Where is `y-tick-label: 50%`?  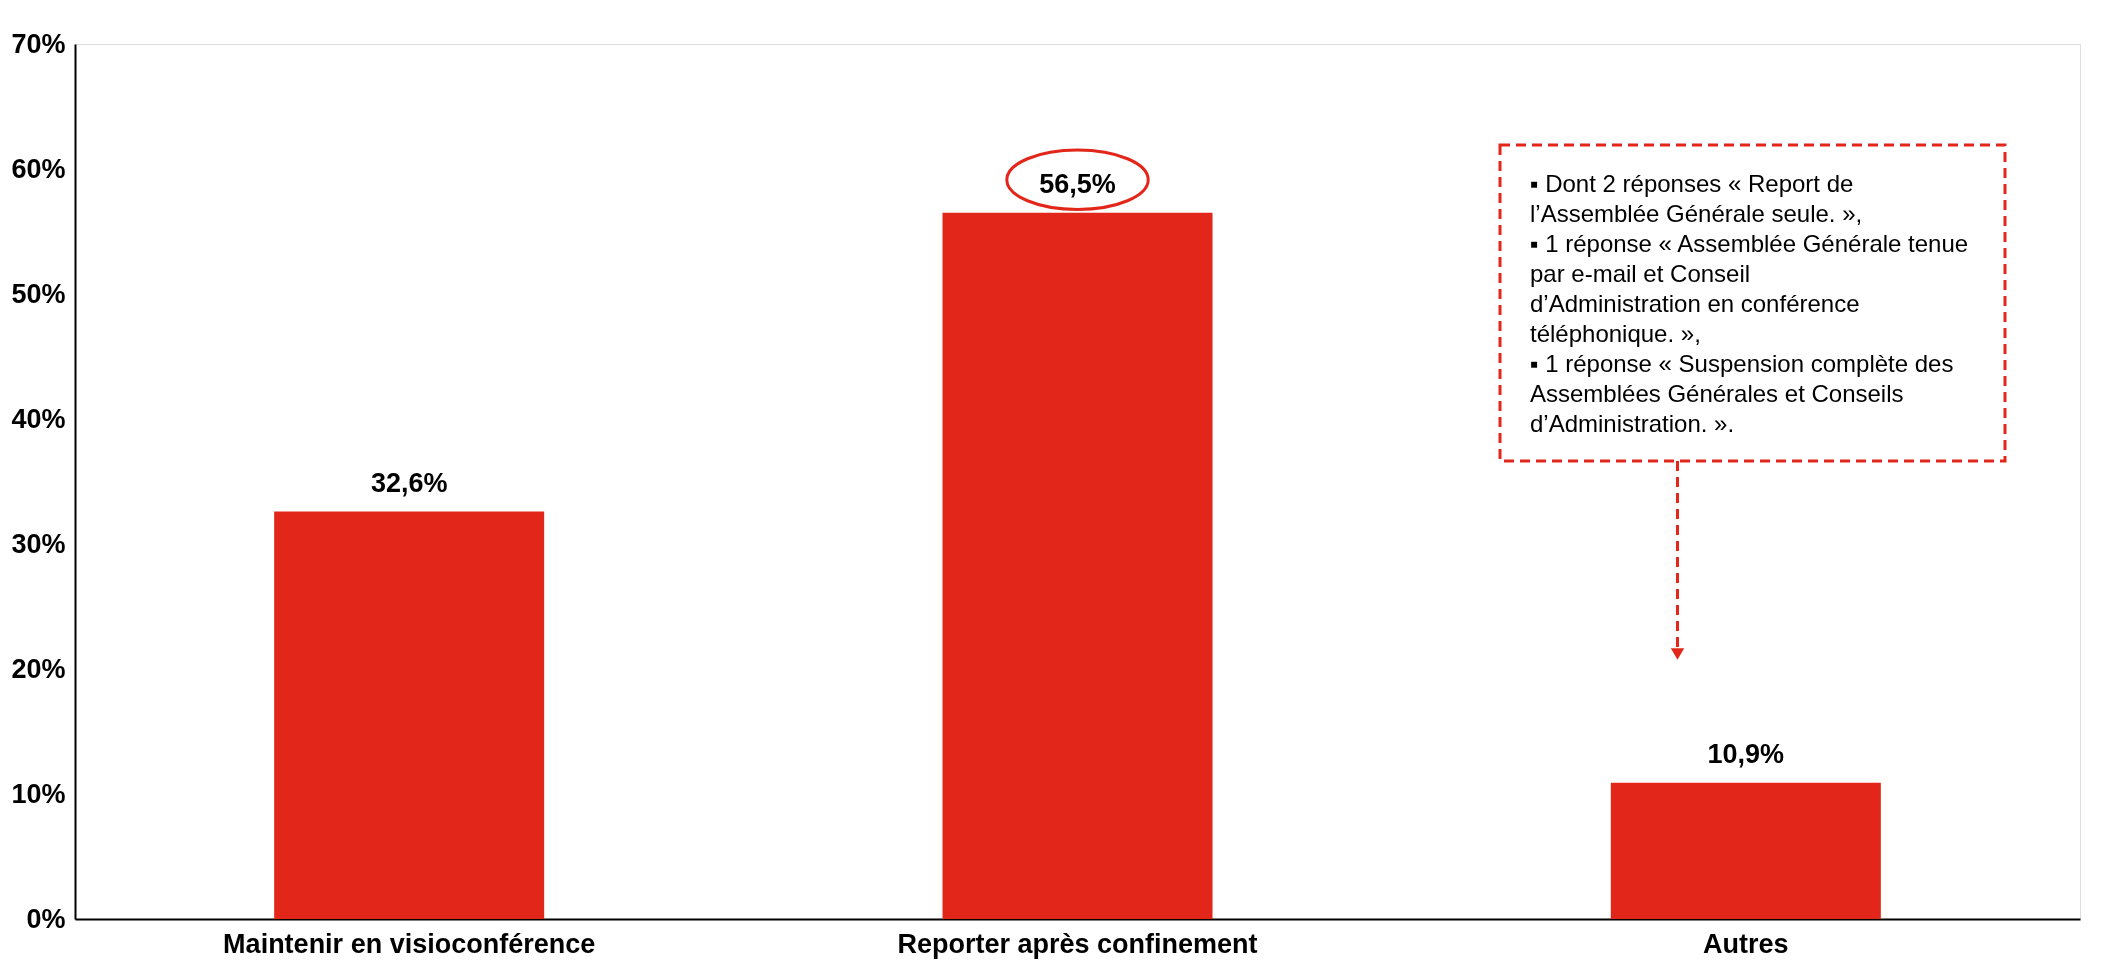 y-tick-label: 50% is located at coordinates (38, 293).